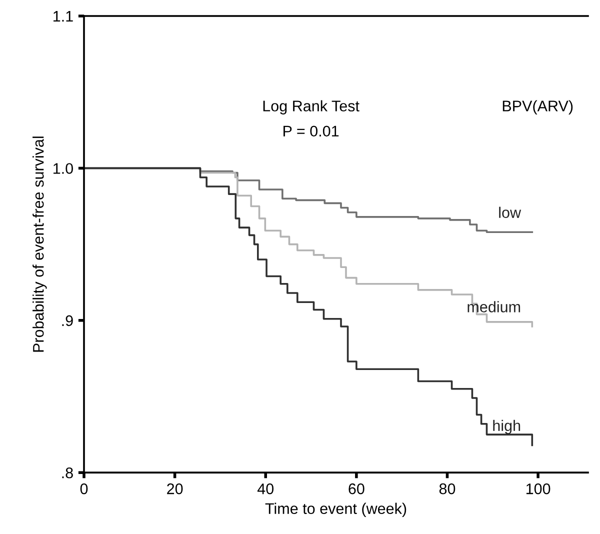 This screenshot has height=534, width=600. I want to click on series-label: medium, so click(494, 306).